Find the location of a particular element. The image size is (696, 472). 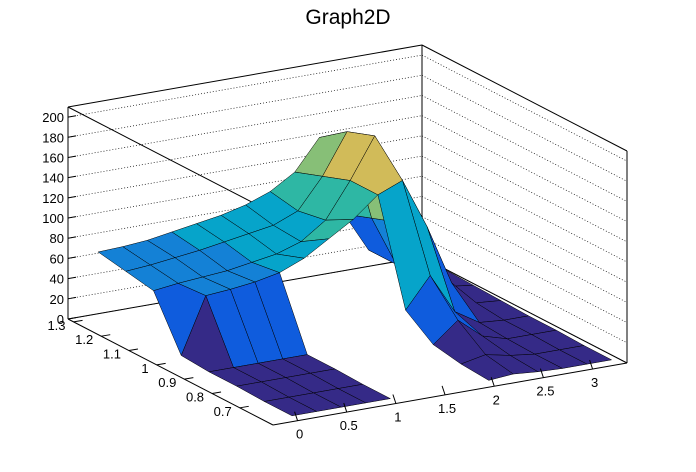

x-tick-label: 0.5 is located at coordinates (349, 425).